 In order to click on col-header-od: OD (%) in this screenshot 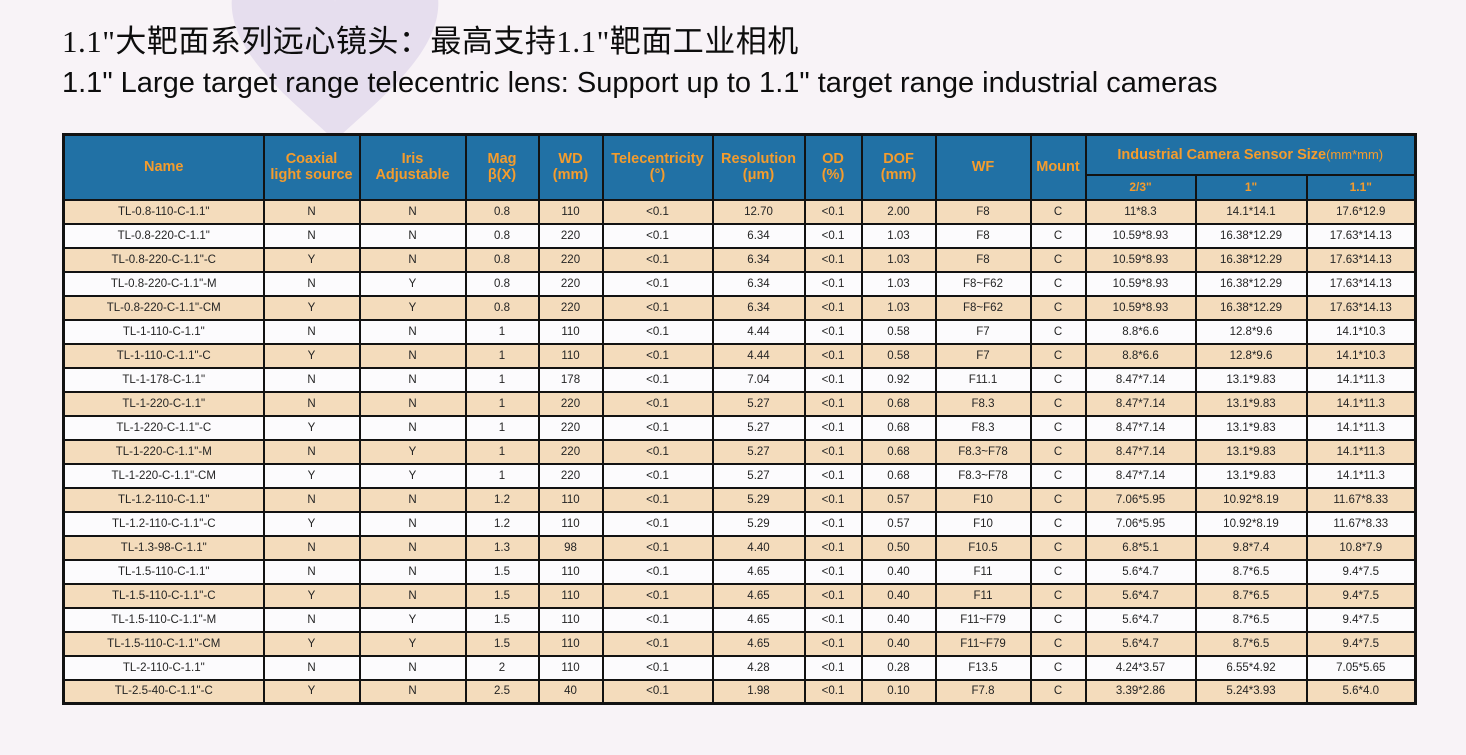, I will do `click(833, 167)`.